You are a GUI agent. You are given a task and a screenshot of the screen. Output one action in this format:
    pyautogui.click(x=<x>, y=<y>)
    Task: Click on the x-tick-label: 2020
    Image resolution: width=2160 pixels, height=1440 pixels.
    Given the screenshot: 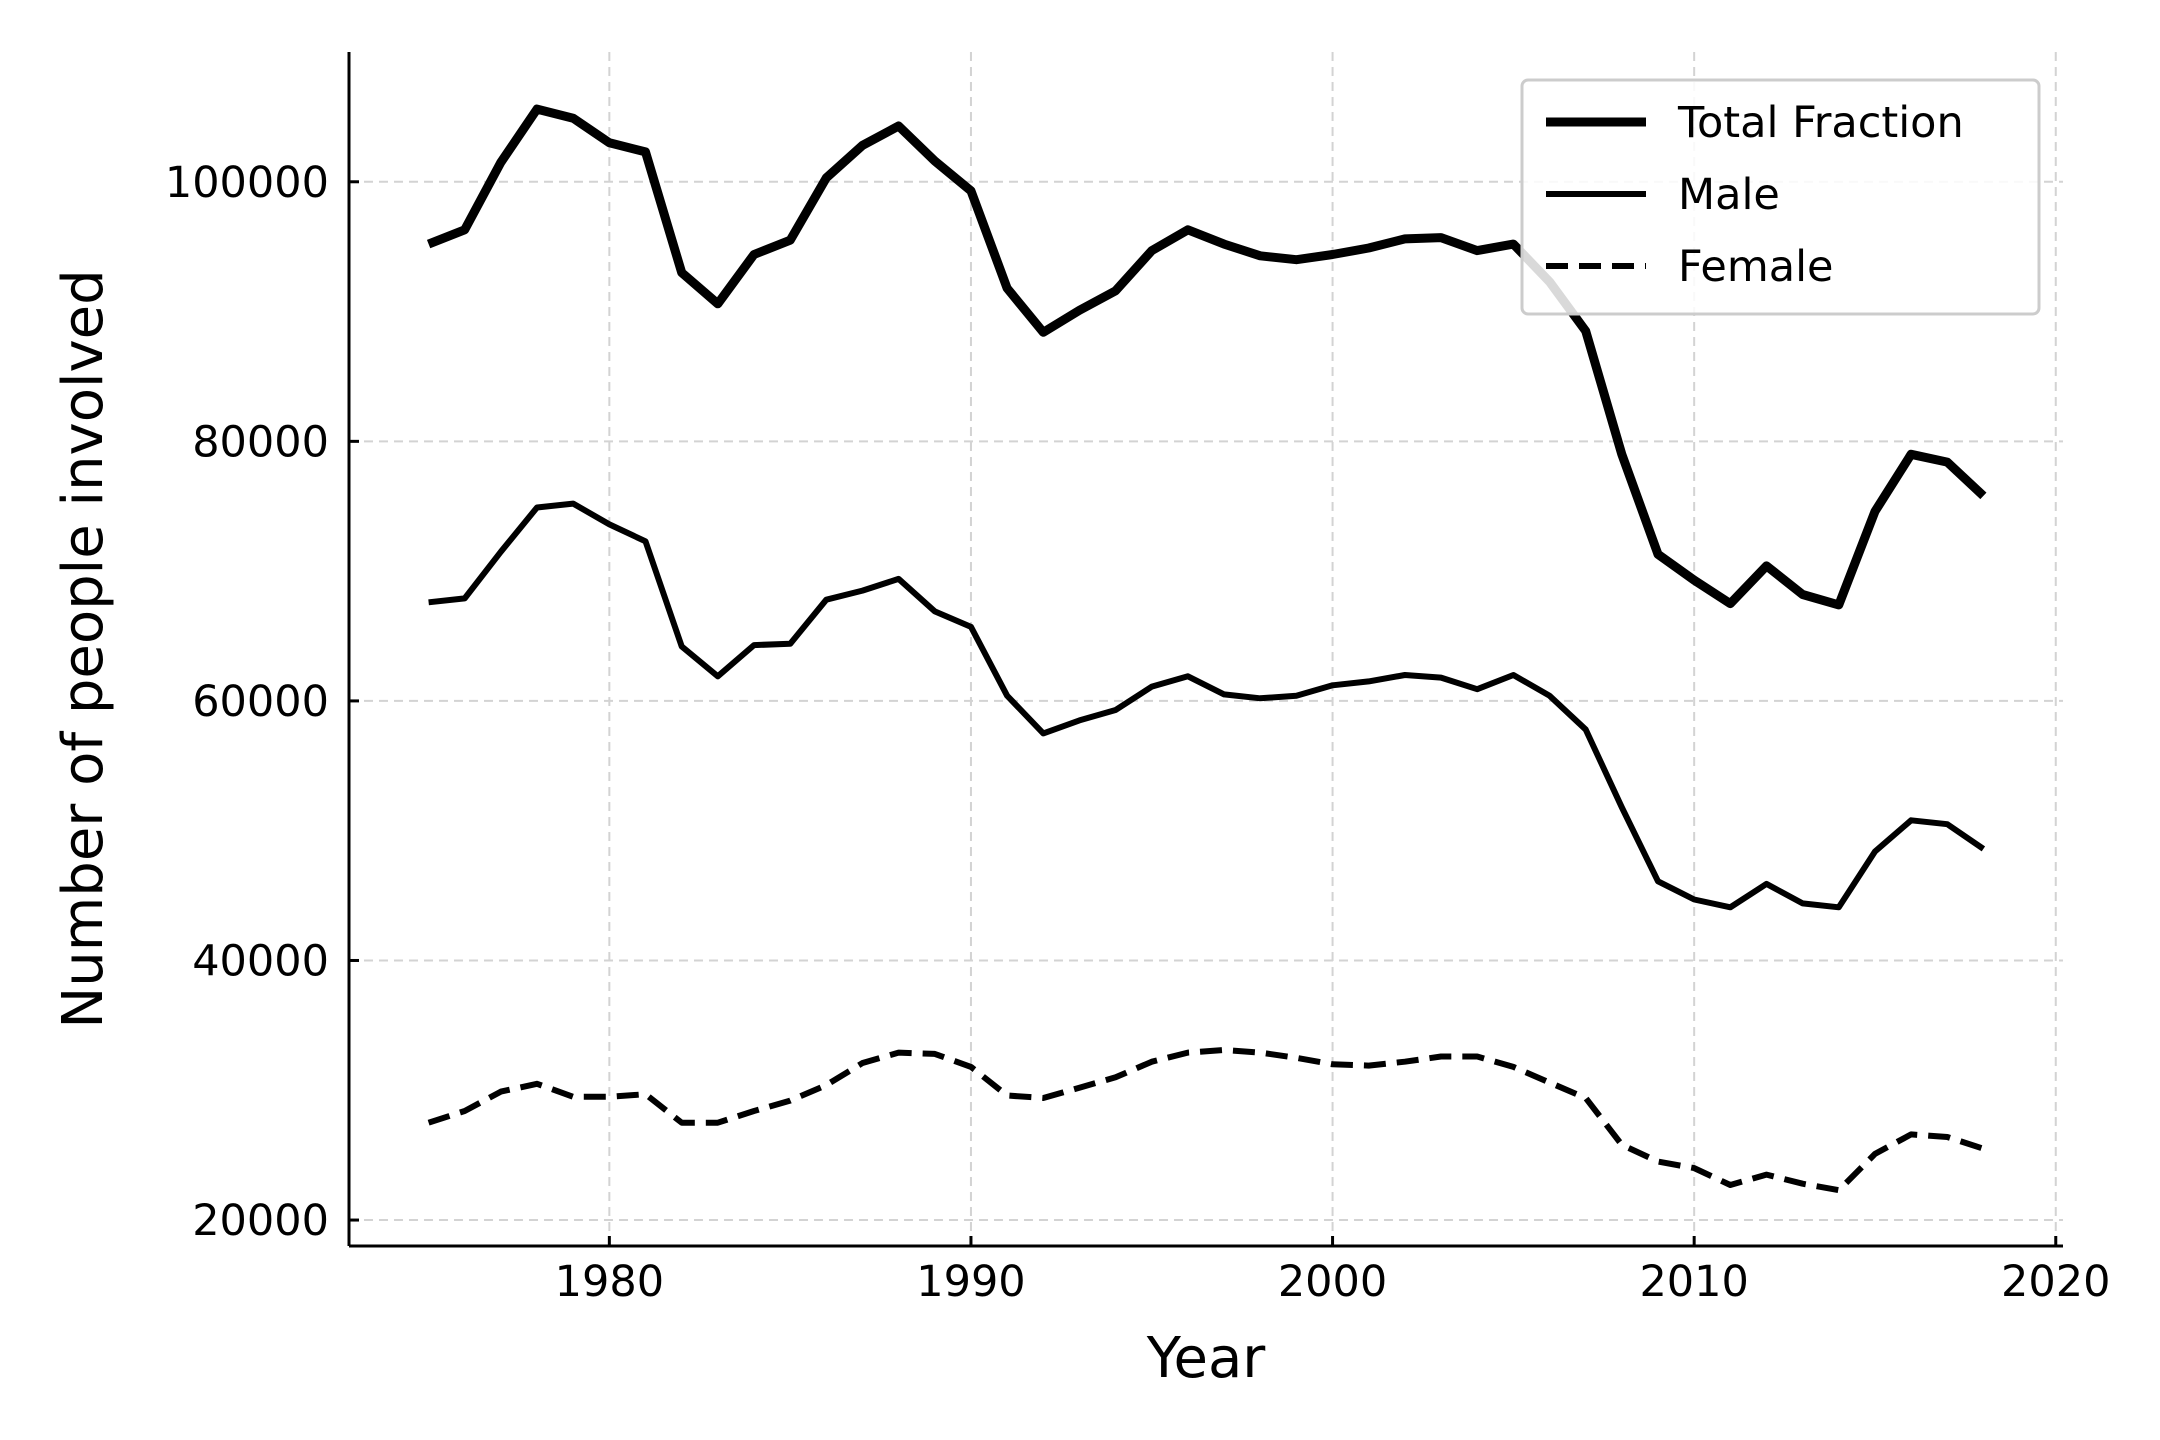 What is the action you would take?
    pyautogui.click(x=2055, y=1282)
    